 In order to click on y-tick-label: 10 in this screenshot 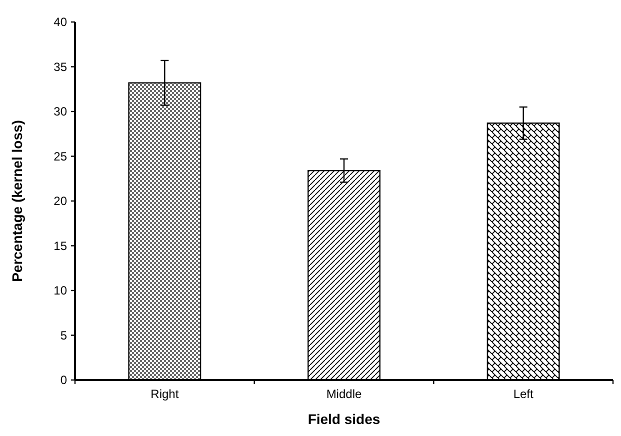, I will do `click(61, 291)`.